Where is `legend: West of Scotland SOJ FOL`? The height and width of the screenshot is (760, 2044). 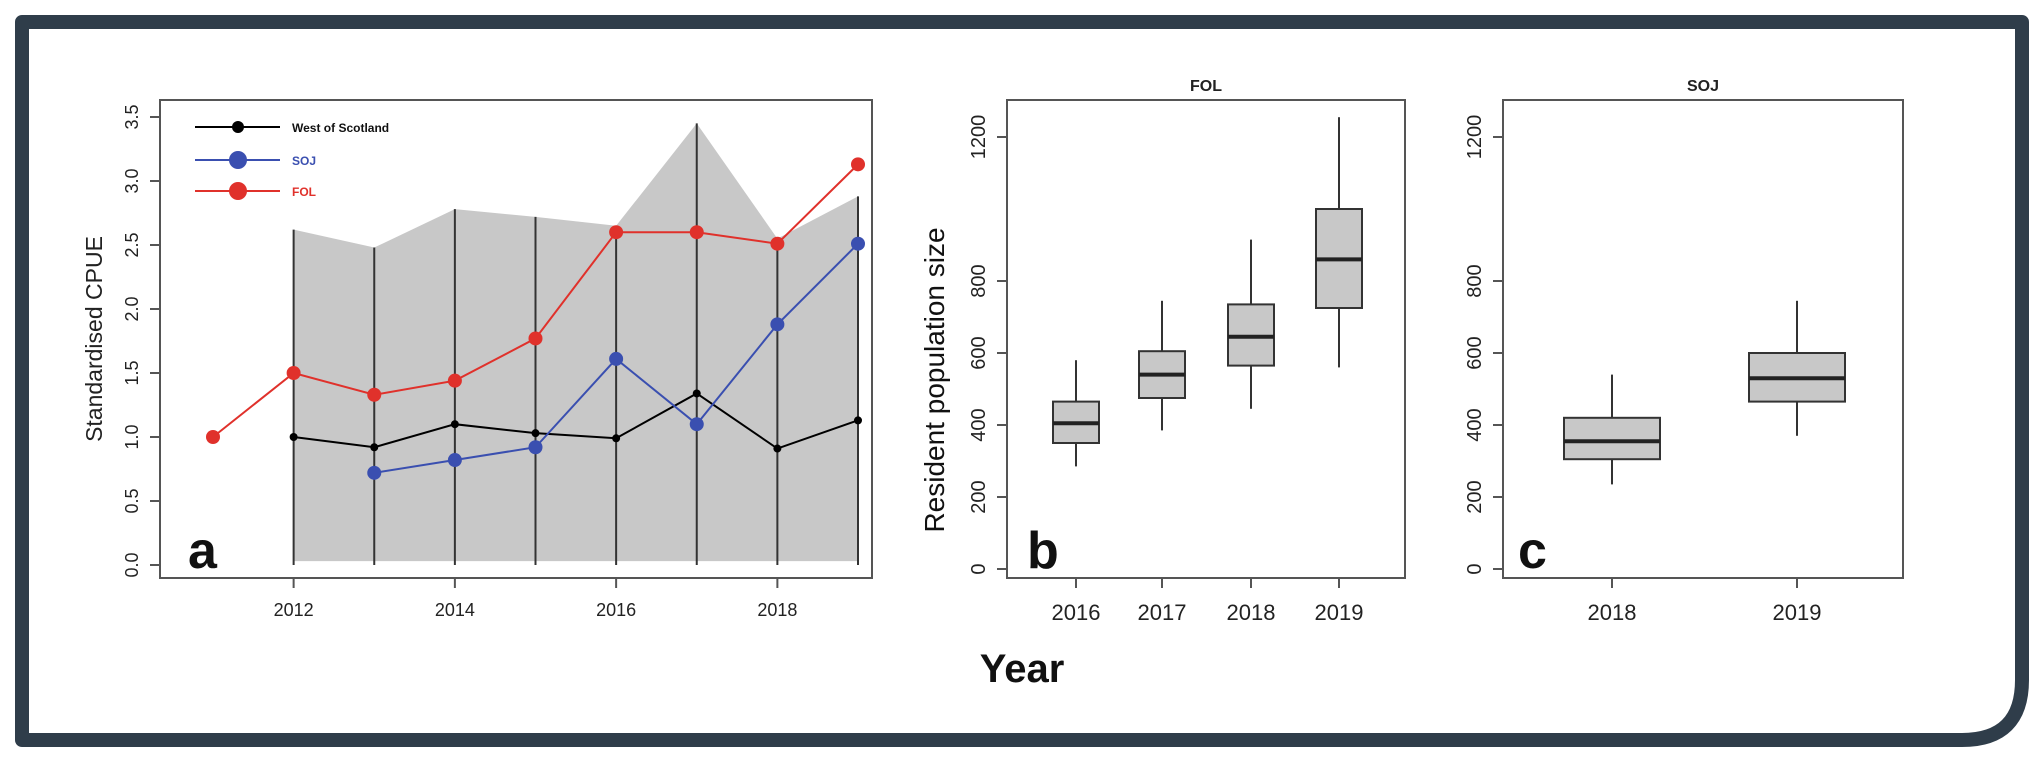 legend: West of Scotland SOJ FOL is located at coordinates (292, 160).